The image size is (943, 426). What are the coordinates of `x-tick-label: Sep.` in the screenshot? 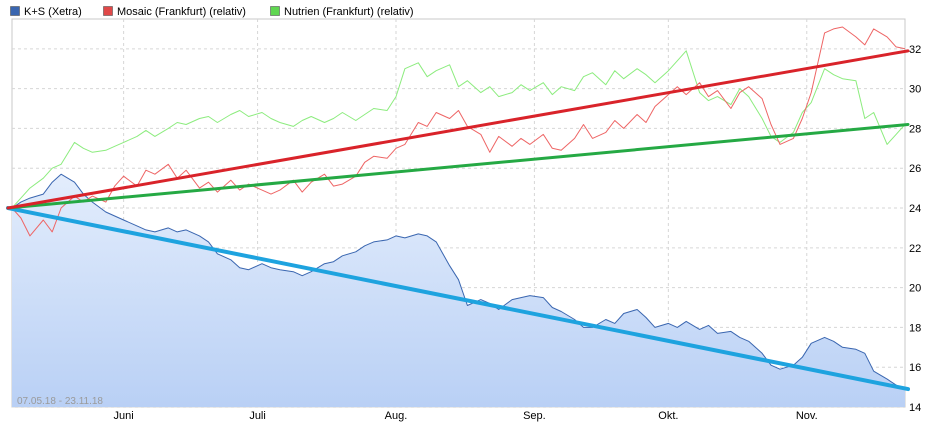 It's located at (534, 416).